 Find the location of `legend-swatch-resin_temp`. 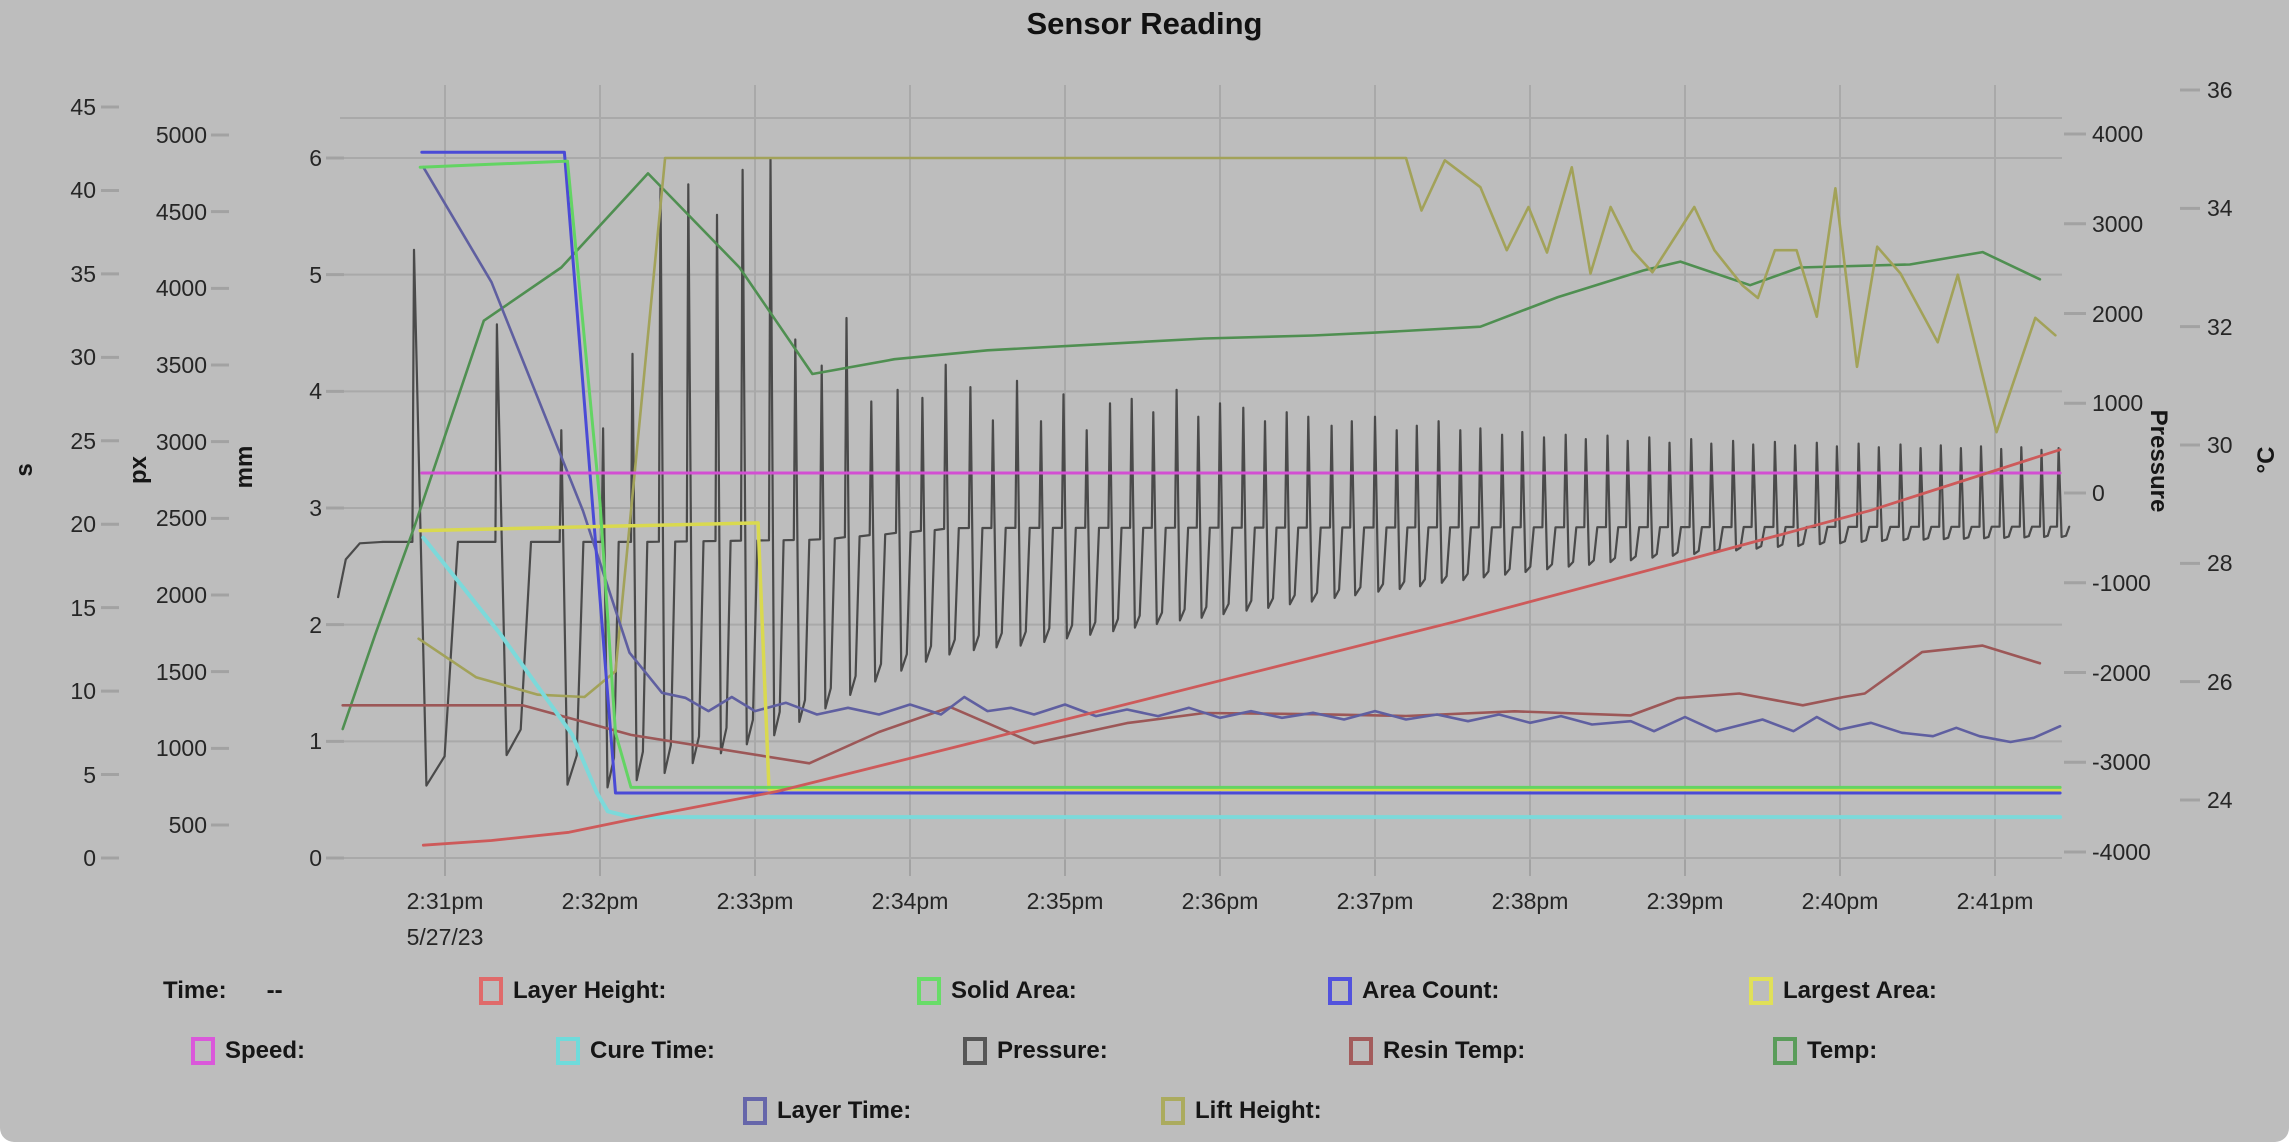

legend-swatch-resin_temp is located at coordinates (1361, 1051).